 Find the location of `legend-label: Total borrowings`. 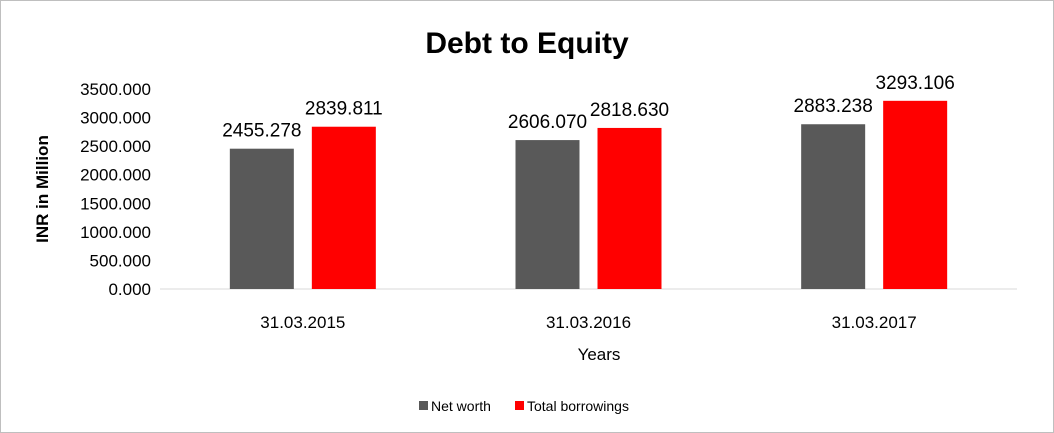

legend-label: Total borrowings is located at coordinates (578, 406).